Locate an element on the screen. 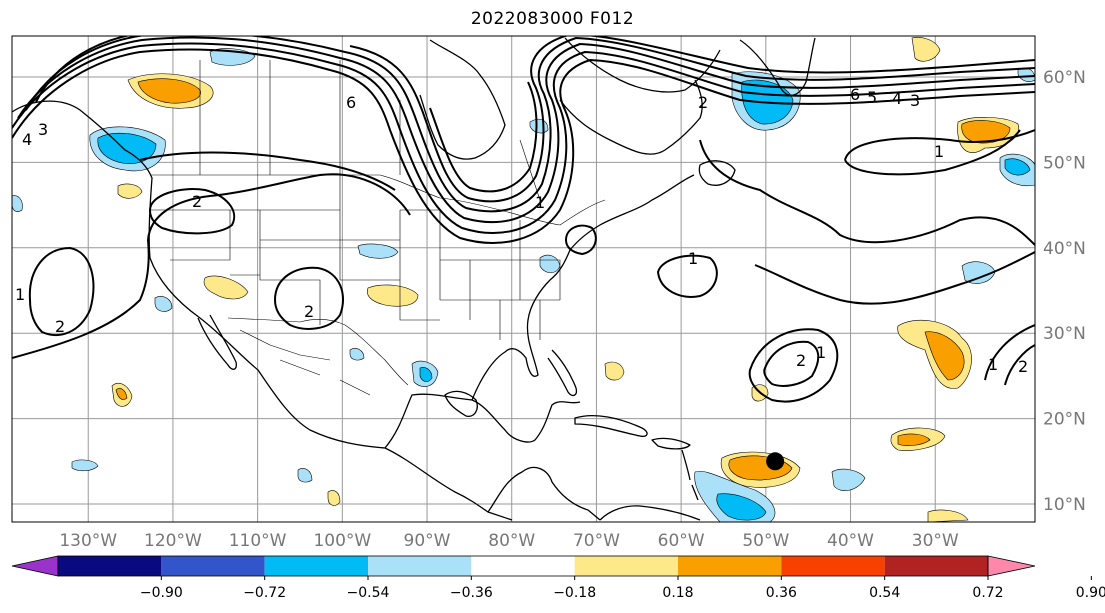 This screenshot has width=1105, height=613. closed-contour-southwest is located at coordinates (308, 298).